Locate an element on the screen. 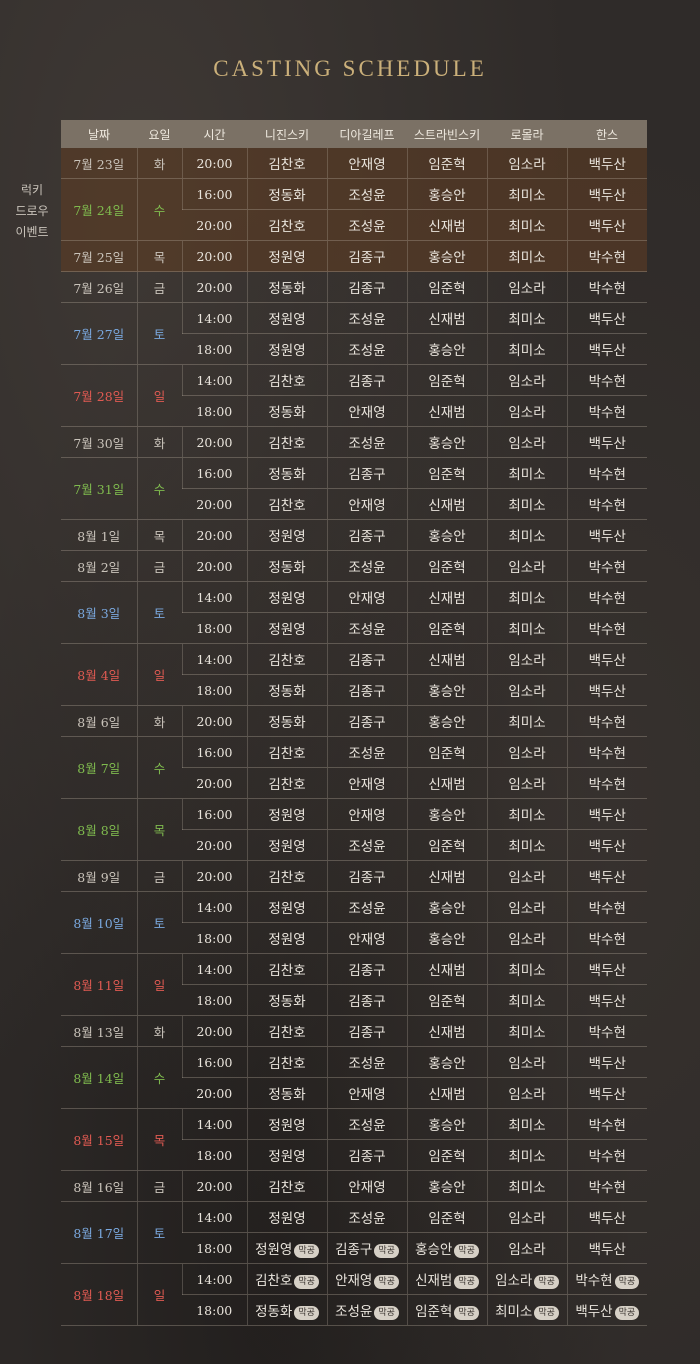 Image resolution: width=700 pixels, height=1364 pixels. table-row: 8월 18일 일 14:00 김찬호 막공 안재영 막공 신재범 막공 임소라 막공 박수현 막공 is located at coordinates (354, 1294).